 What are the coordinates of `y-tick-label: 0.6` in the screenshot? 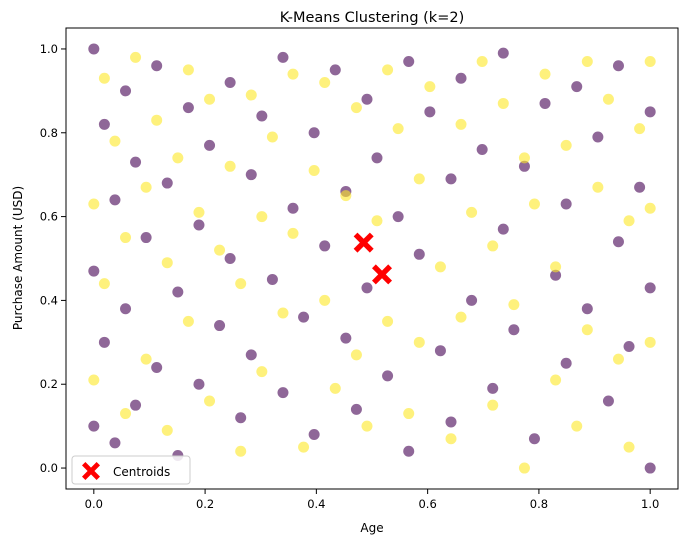 It's located at (49, 217).